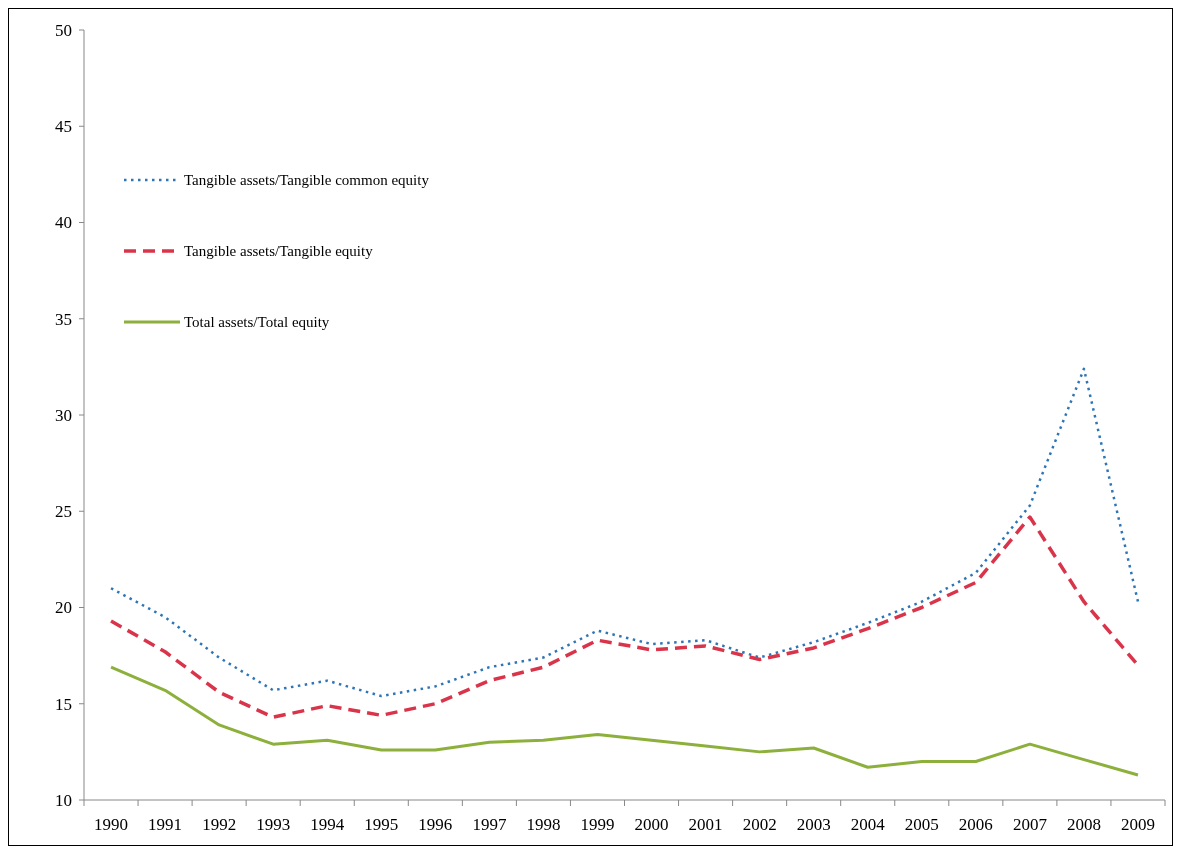 This screenshot has width=1181, height=854. Describe the element at coordinates (63, 608) in the screenshot. I see `y-tick-label: 20` at that location.